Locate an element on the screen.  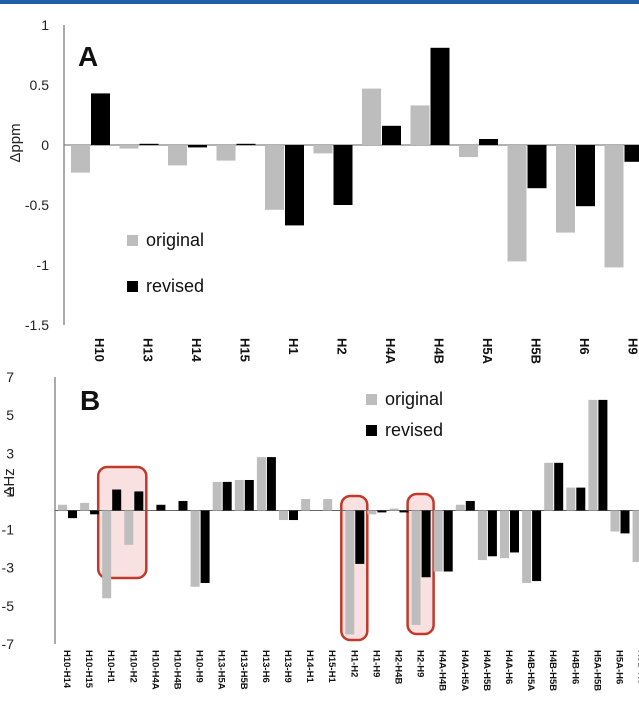
x-category-label: H5A is located at coordinates (487, 351).